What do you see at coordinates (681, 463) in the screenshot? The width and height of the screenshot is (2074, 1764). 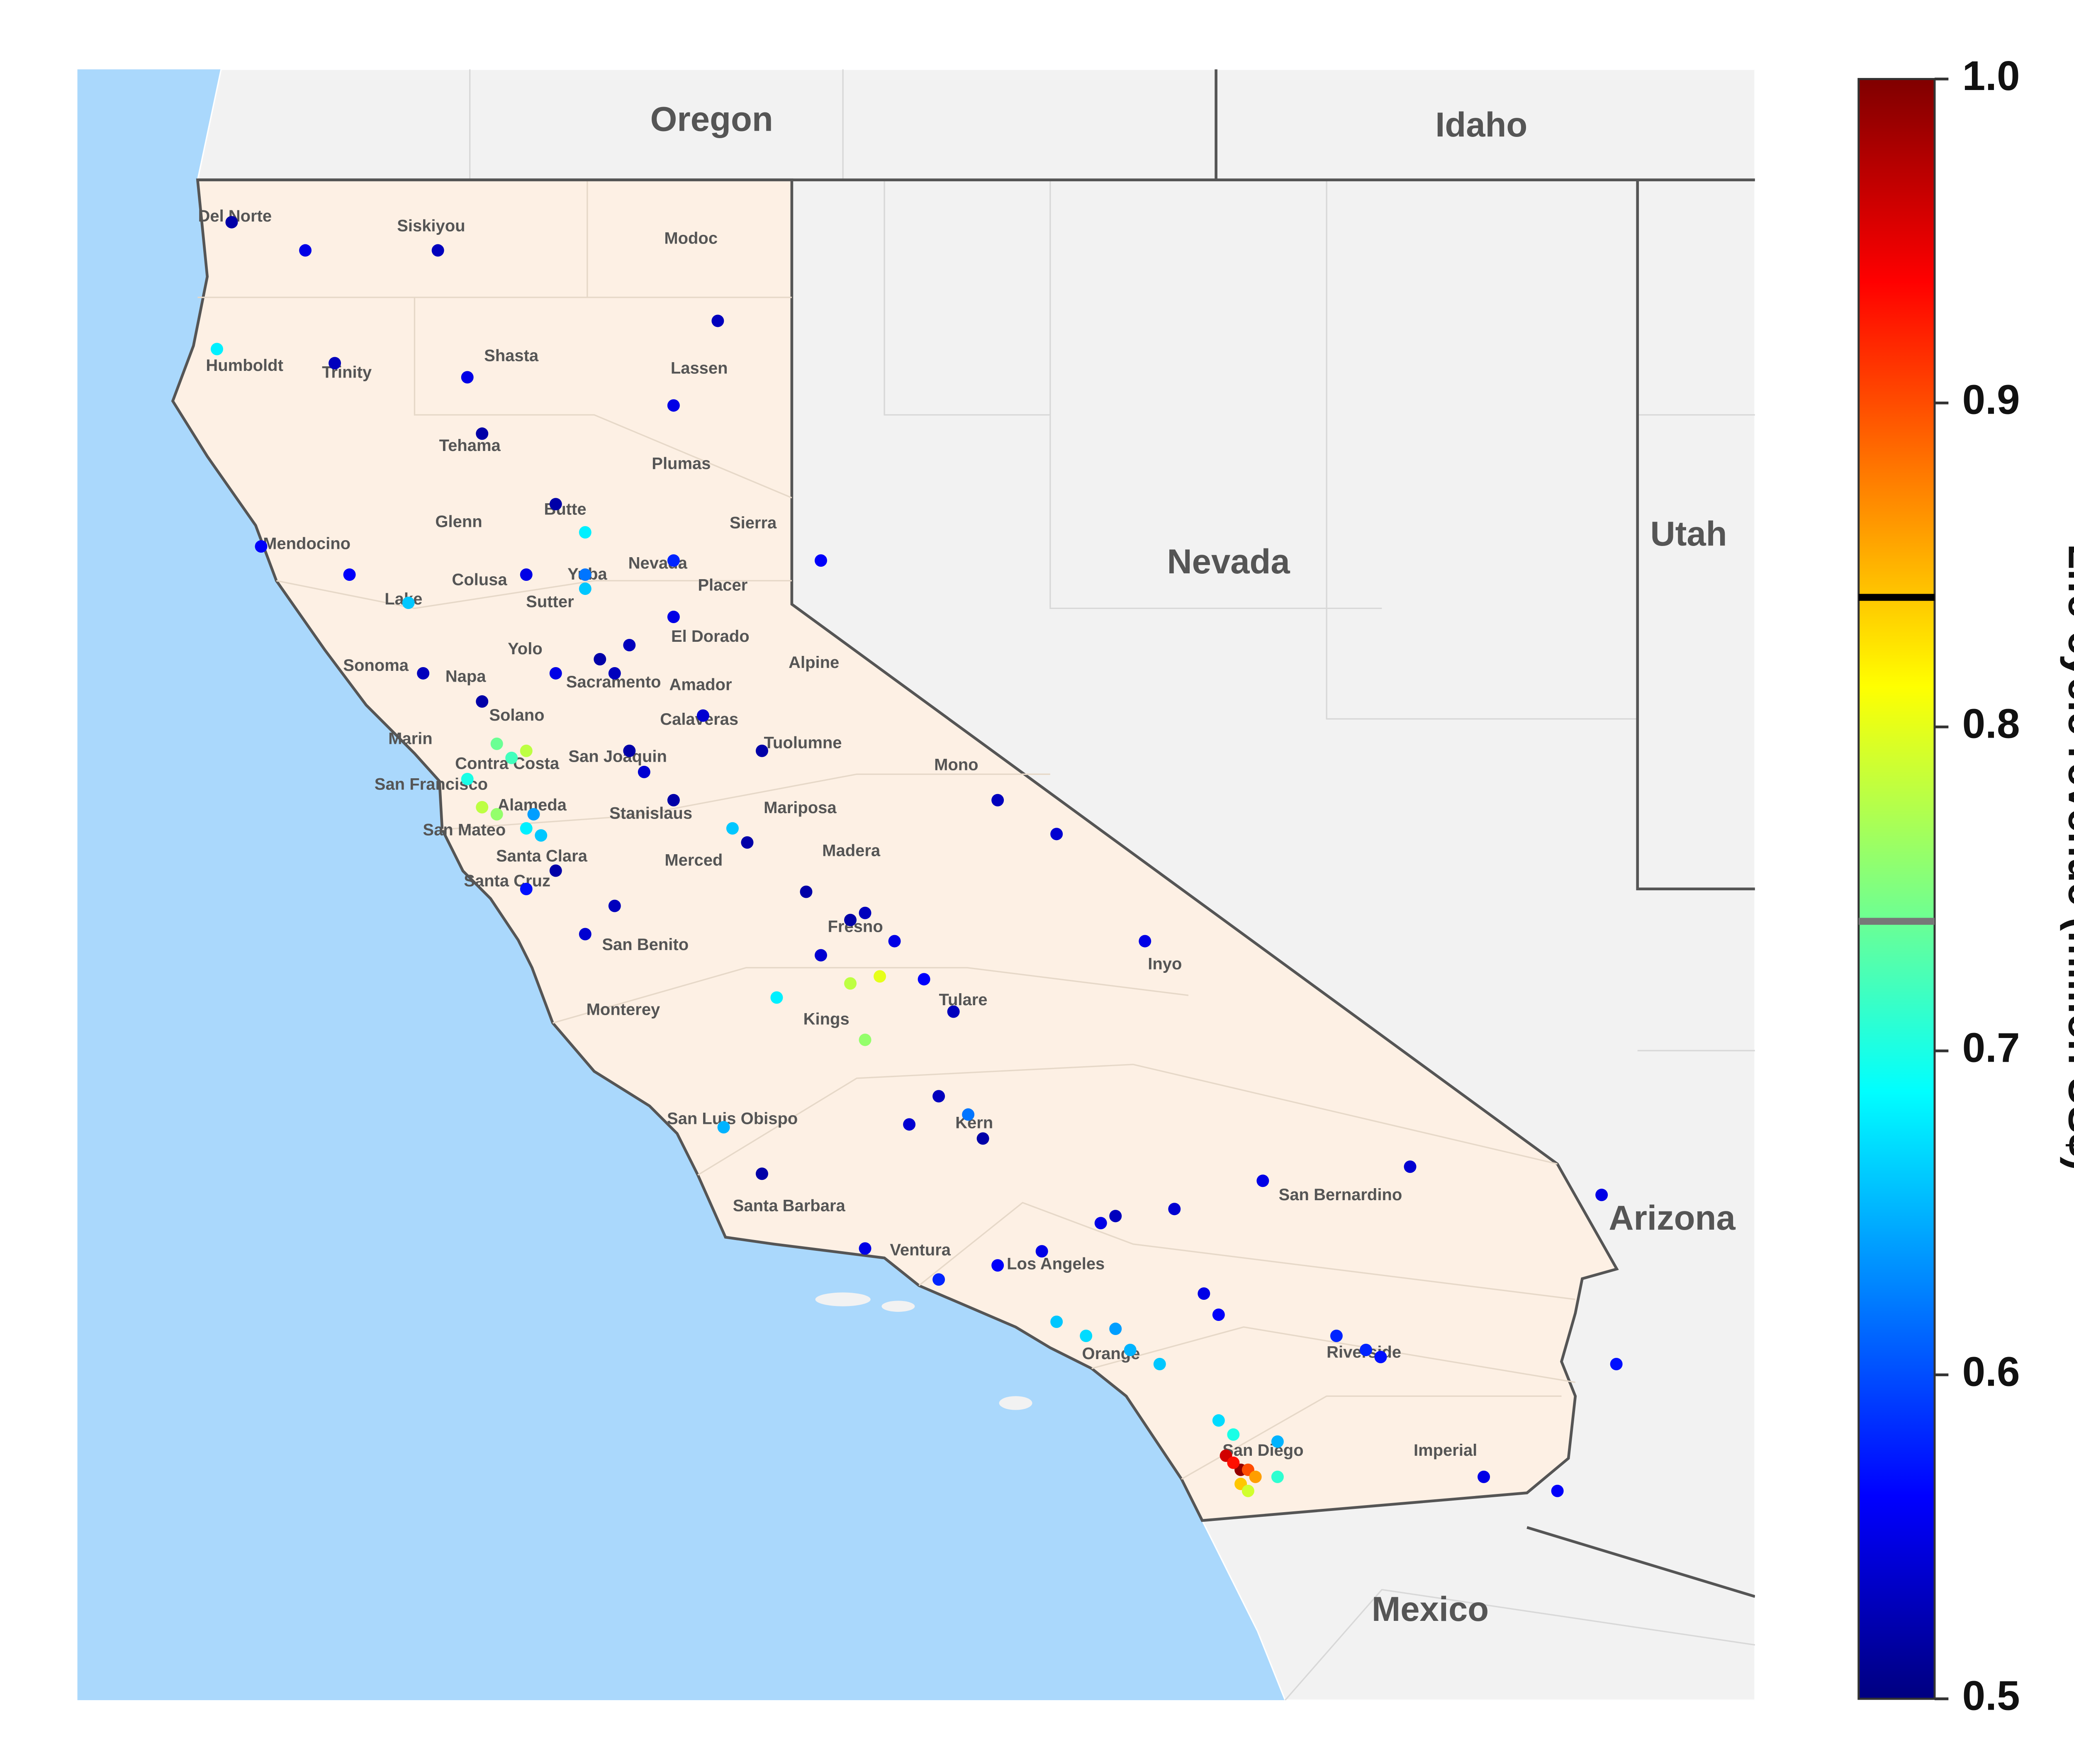 I see `county-label: Plumas` at bounding box center [681, 463].